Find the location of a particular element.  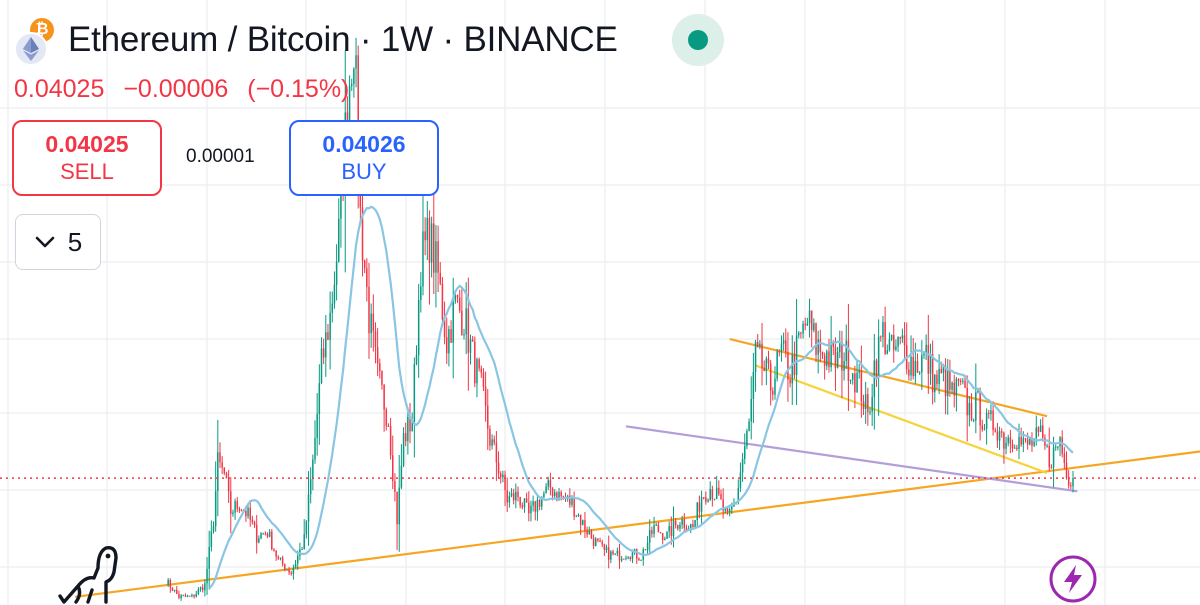

chevron-down-icon is located at coordinates (45, 242).